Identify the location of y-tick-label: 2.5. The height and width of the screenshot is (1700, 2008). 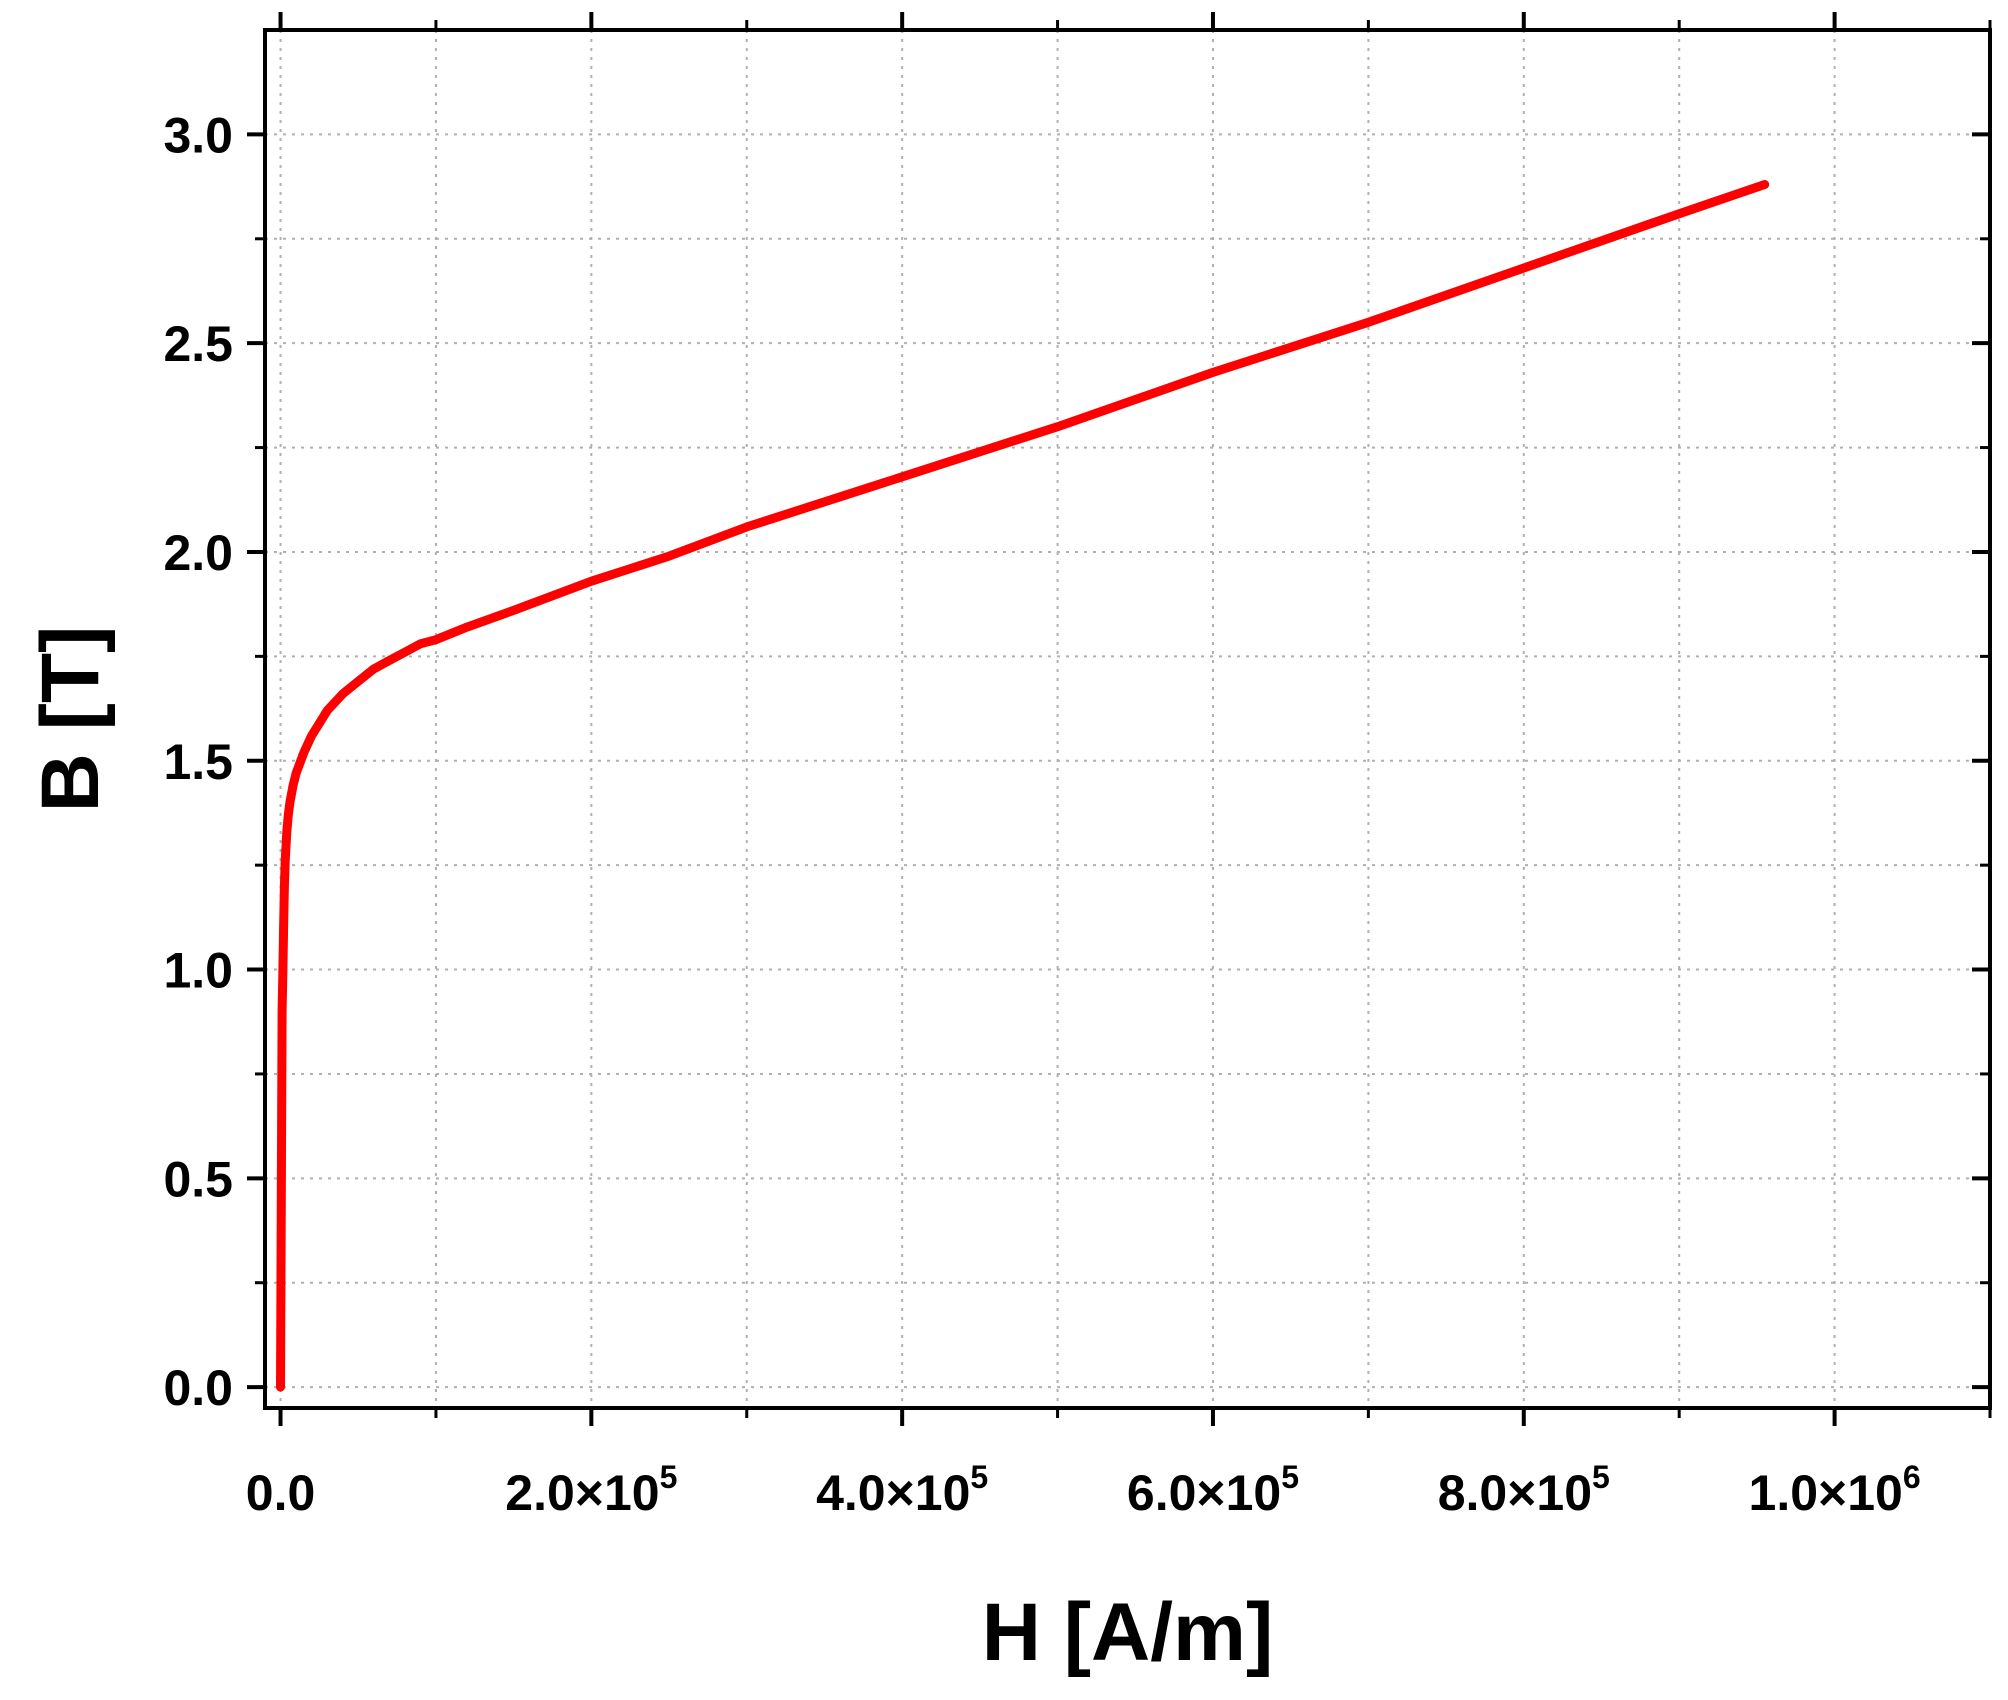
(198, 344).